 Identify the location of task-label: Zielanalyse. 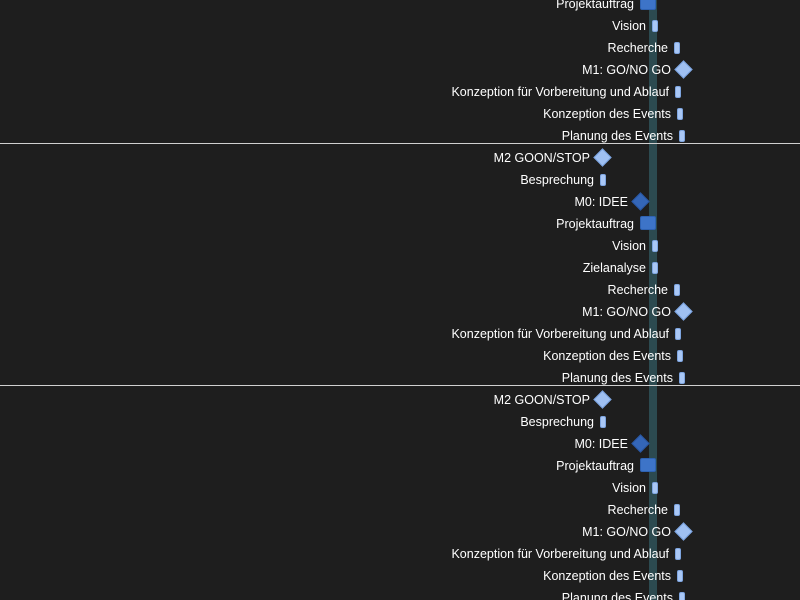
(614, 268).